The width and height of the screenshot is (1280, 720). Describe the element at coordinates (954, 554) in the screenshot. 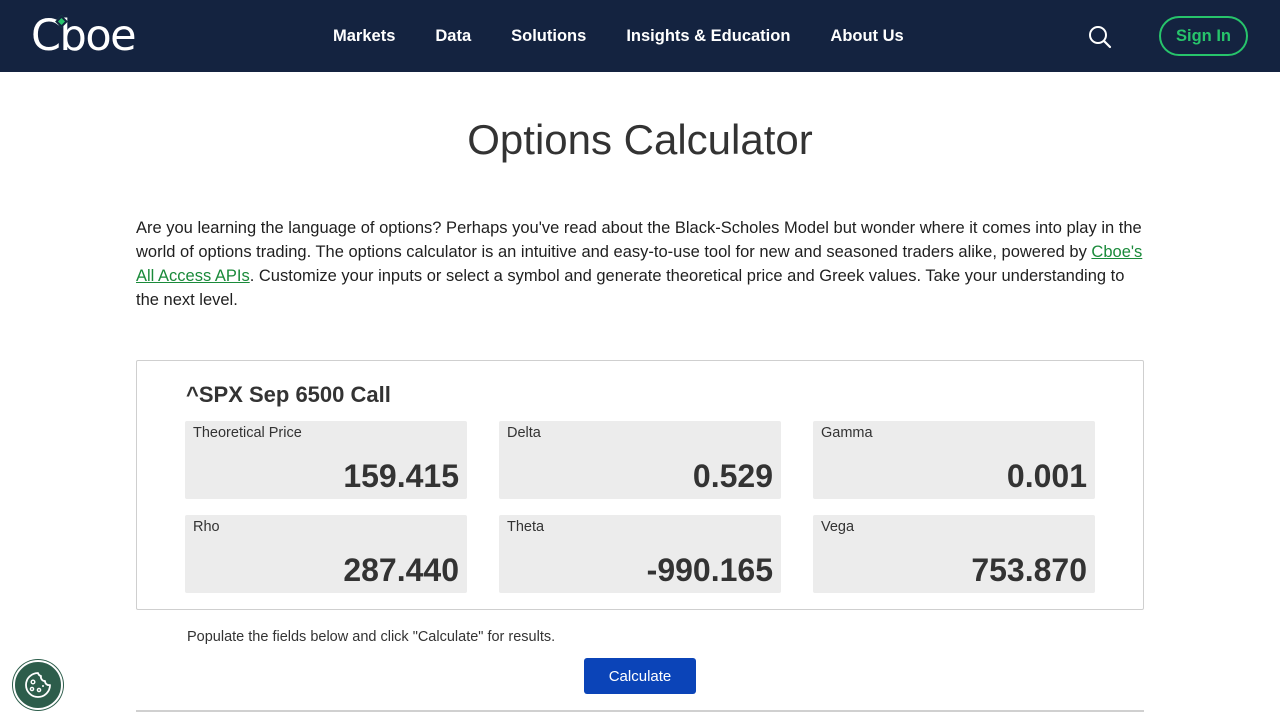

I see `metric-vega: Vega 753.870` at that location.